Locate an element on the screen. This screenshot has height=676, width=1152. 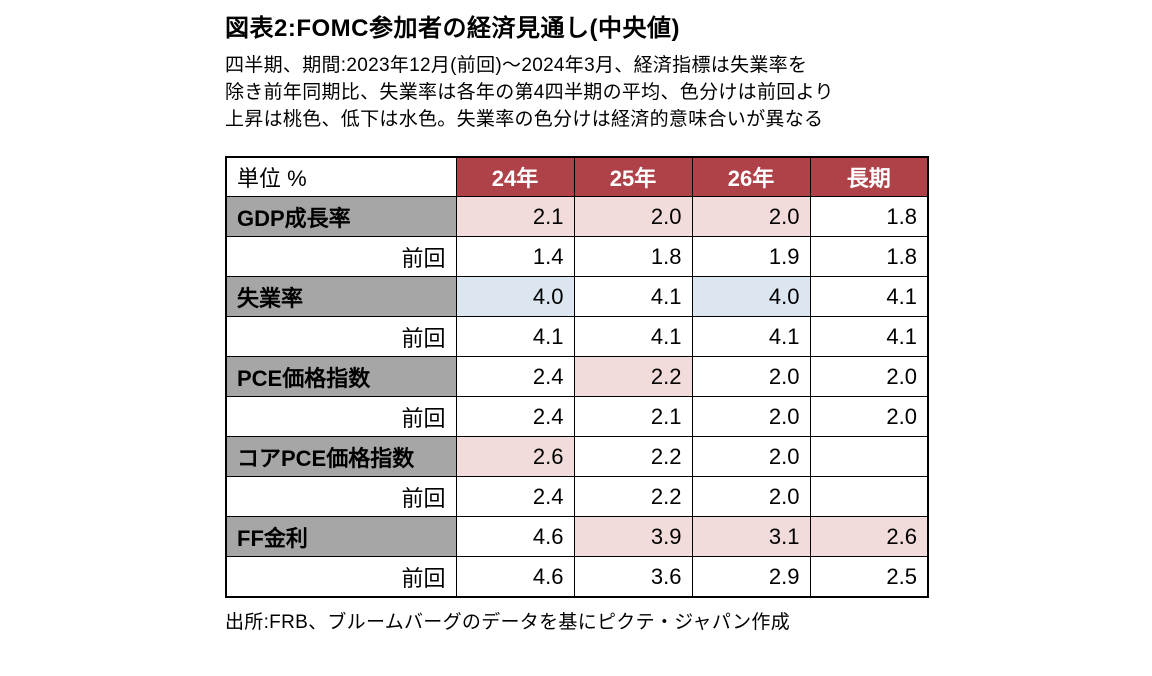
table-header-row: 単位 % 24年 25年 26年 長期 is located at coordinates (577, 177).